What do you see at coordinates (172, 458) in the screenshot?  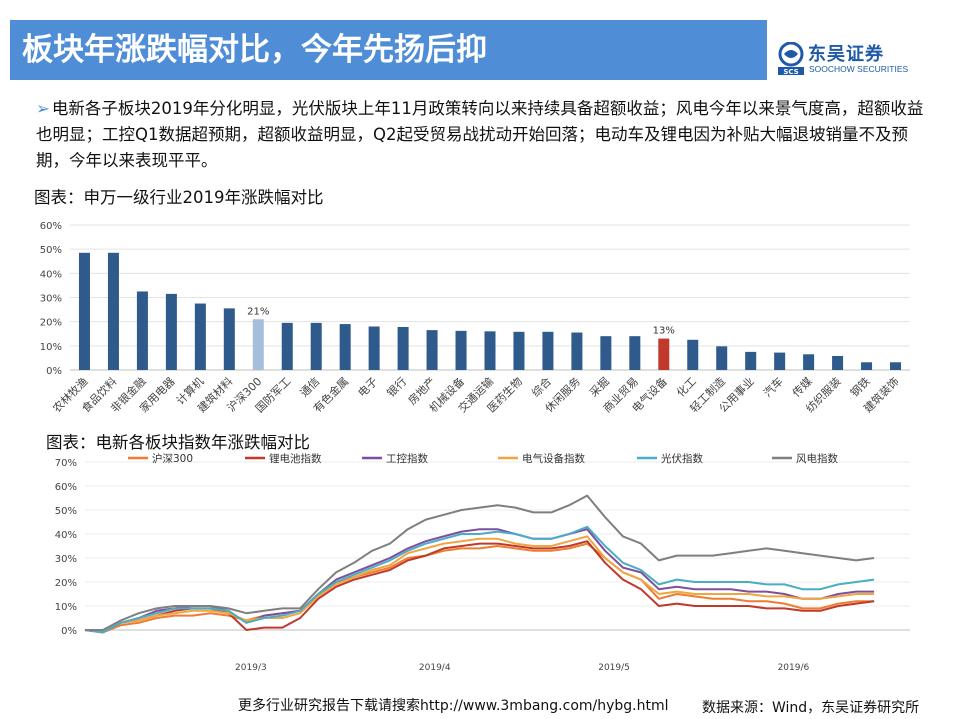 I see `legend-label: 沪深300` at bounding box center [172, 458].